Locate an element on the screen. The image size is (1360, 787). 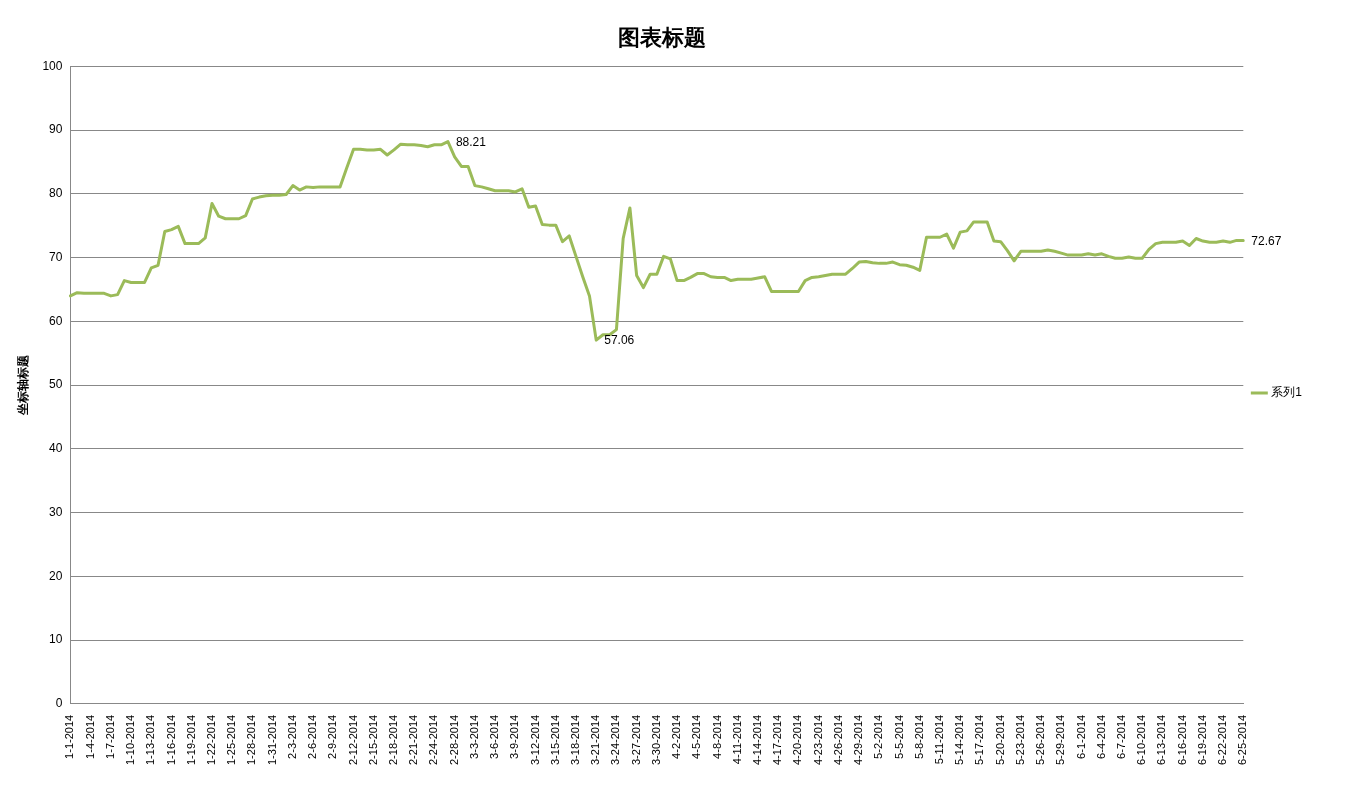
x-tick-label: 4-11-2014 is located at coordinates (736, 739).